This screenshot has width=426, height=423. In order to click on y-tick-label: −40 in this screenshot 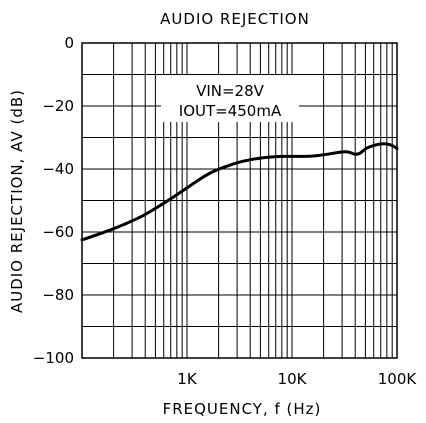, I will do `click(58, 169)`.